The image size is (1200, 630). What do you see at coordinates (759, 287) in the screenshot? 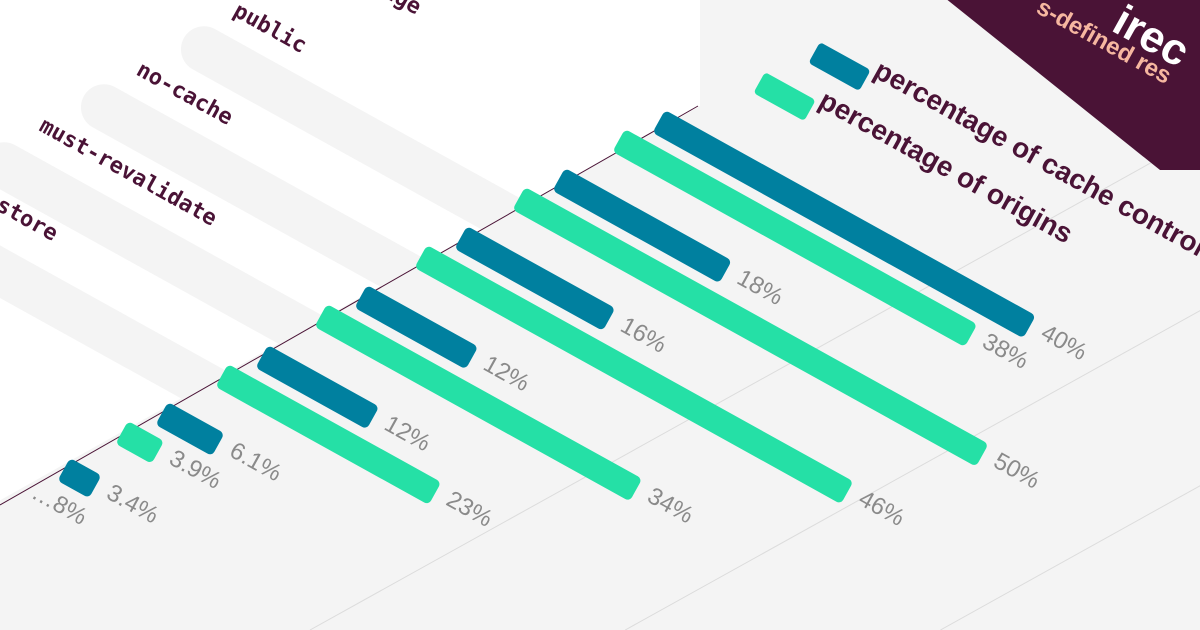
I see `value-label: 18%` at bounding box center [759, 287].